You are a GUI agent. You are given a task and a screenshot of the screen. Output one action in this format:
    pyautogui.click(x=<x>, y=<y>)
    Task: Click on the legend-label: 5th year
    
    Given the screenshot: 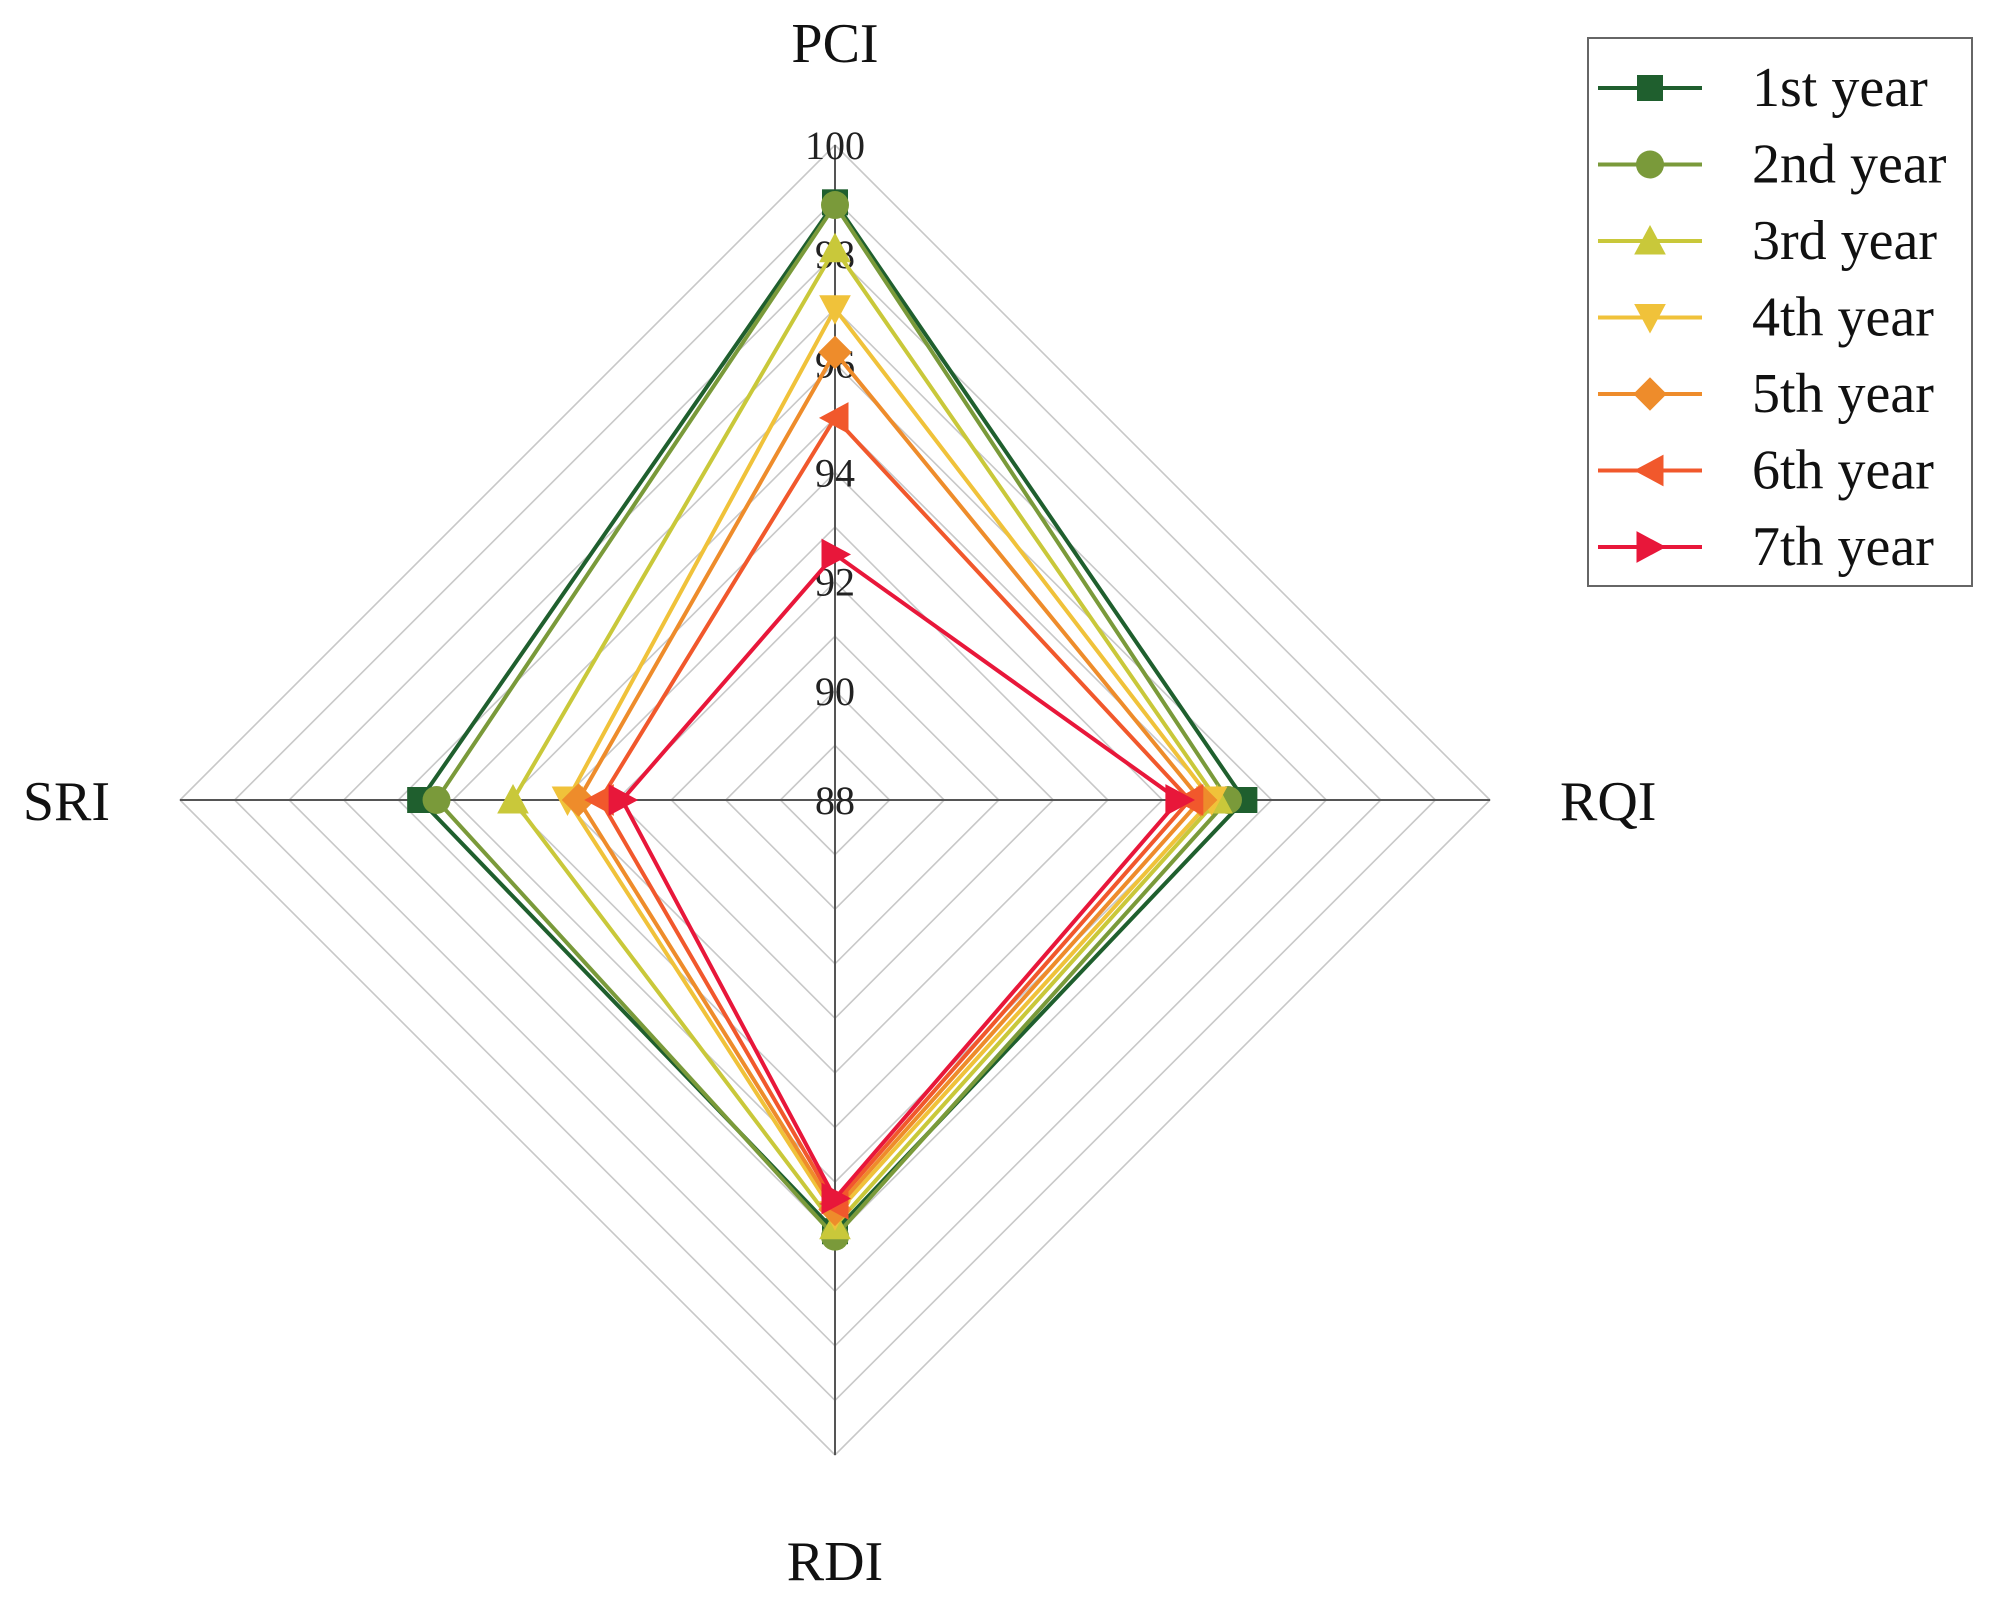 What is the action you would take?
    pyautogui.click(x=1843, y=394)
    